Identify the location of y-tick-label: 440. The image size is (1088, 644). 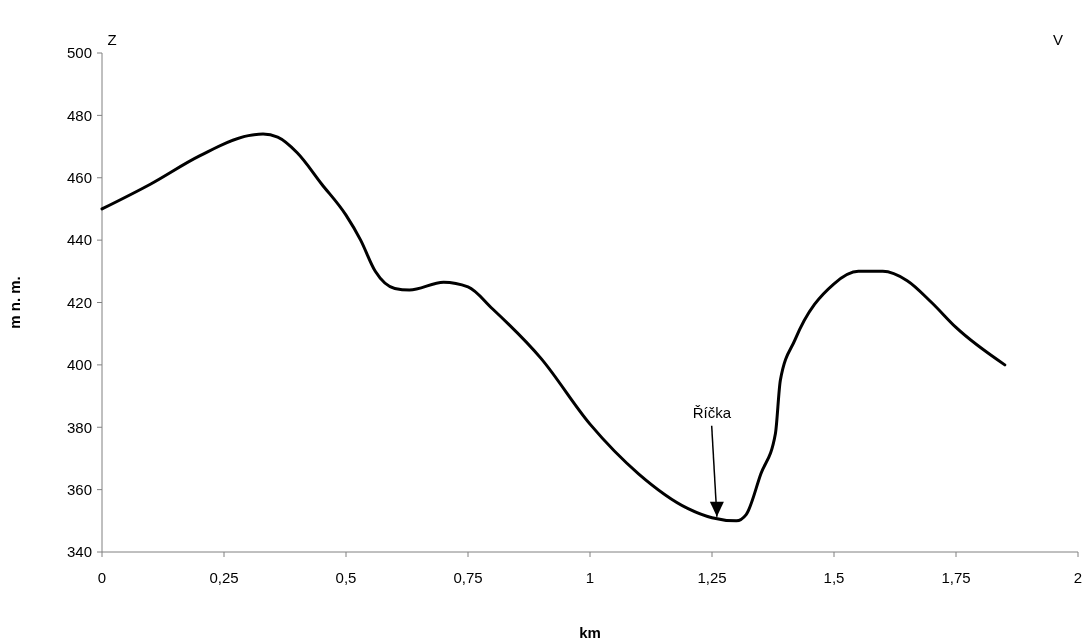
(79, 240).